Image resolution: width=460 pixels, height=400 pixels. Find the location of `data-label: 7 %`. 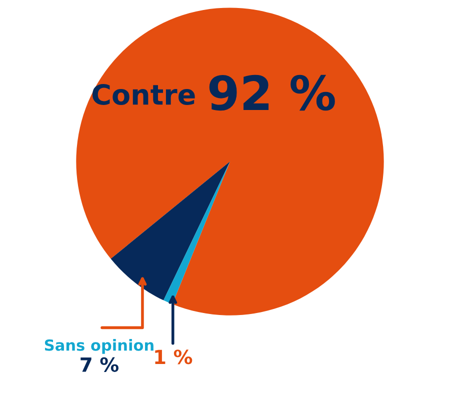

data-label: 7 % is located at coordinates (99, 364).